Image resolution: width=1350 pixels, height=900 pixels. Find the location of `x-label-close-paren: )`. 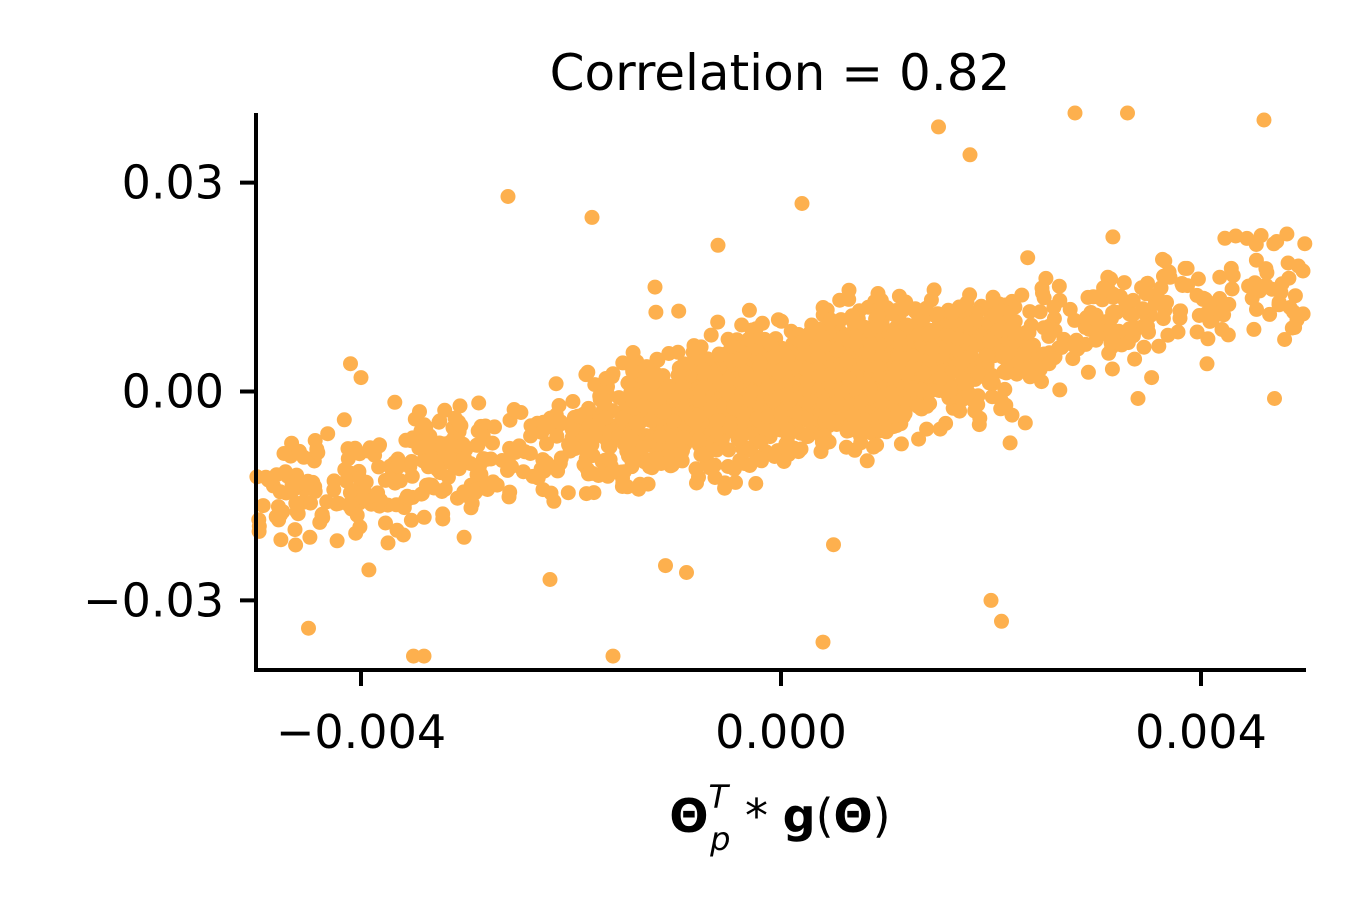

x-label-close-paren: ) is located at coordinates (882, 816).